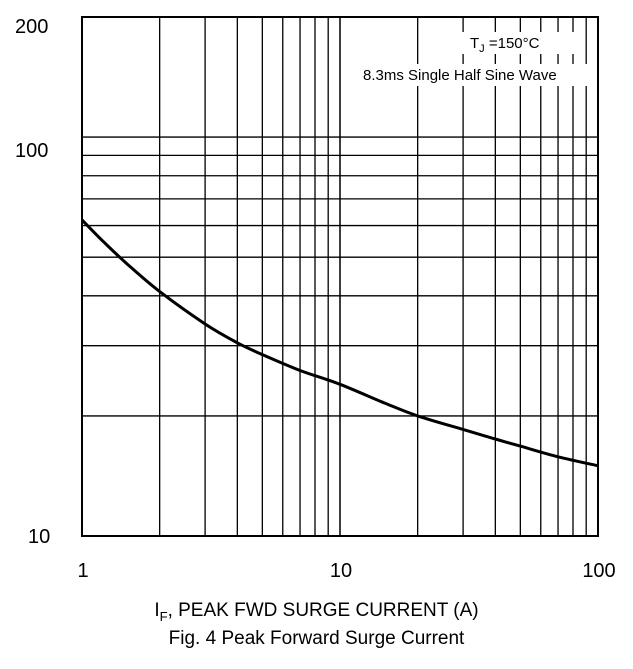  I want to click on wave-annotation-bg, so click(476, 75).